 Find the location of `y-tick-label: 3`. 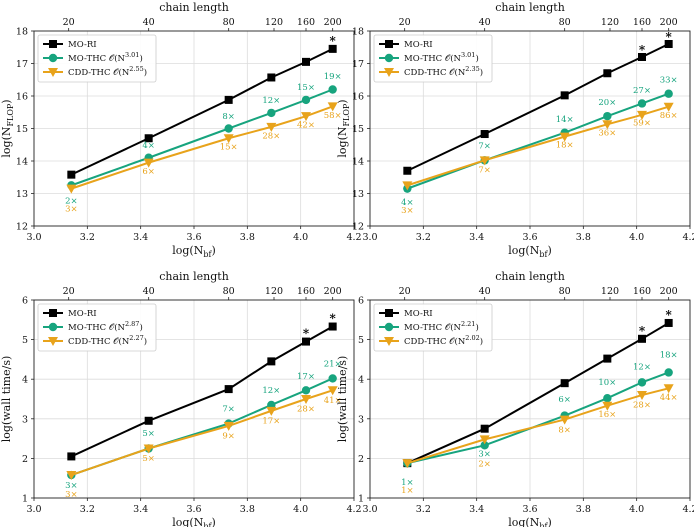

y-tick-label: 3 is located at coordinates (361, 419).